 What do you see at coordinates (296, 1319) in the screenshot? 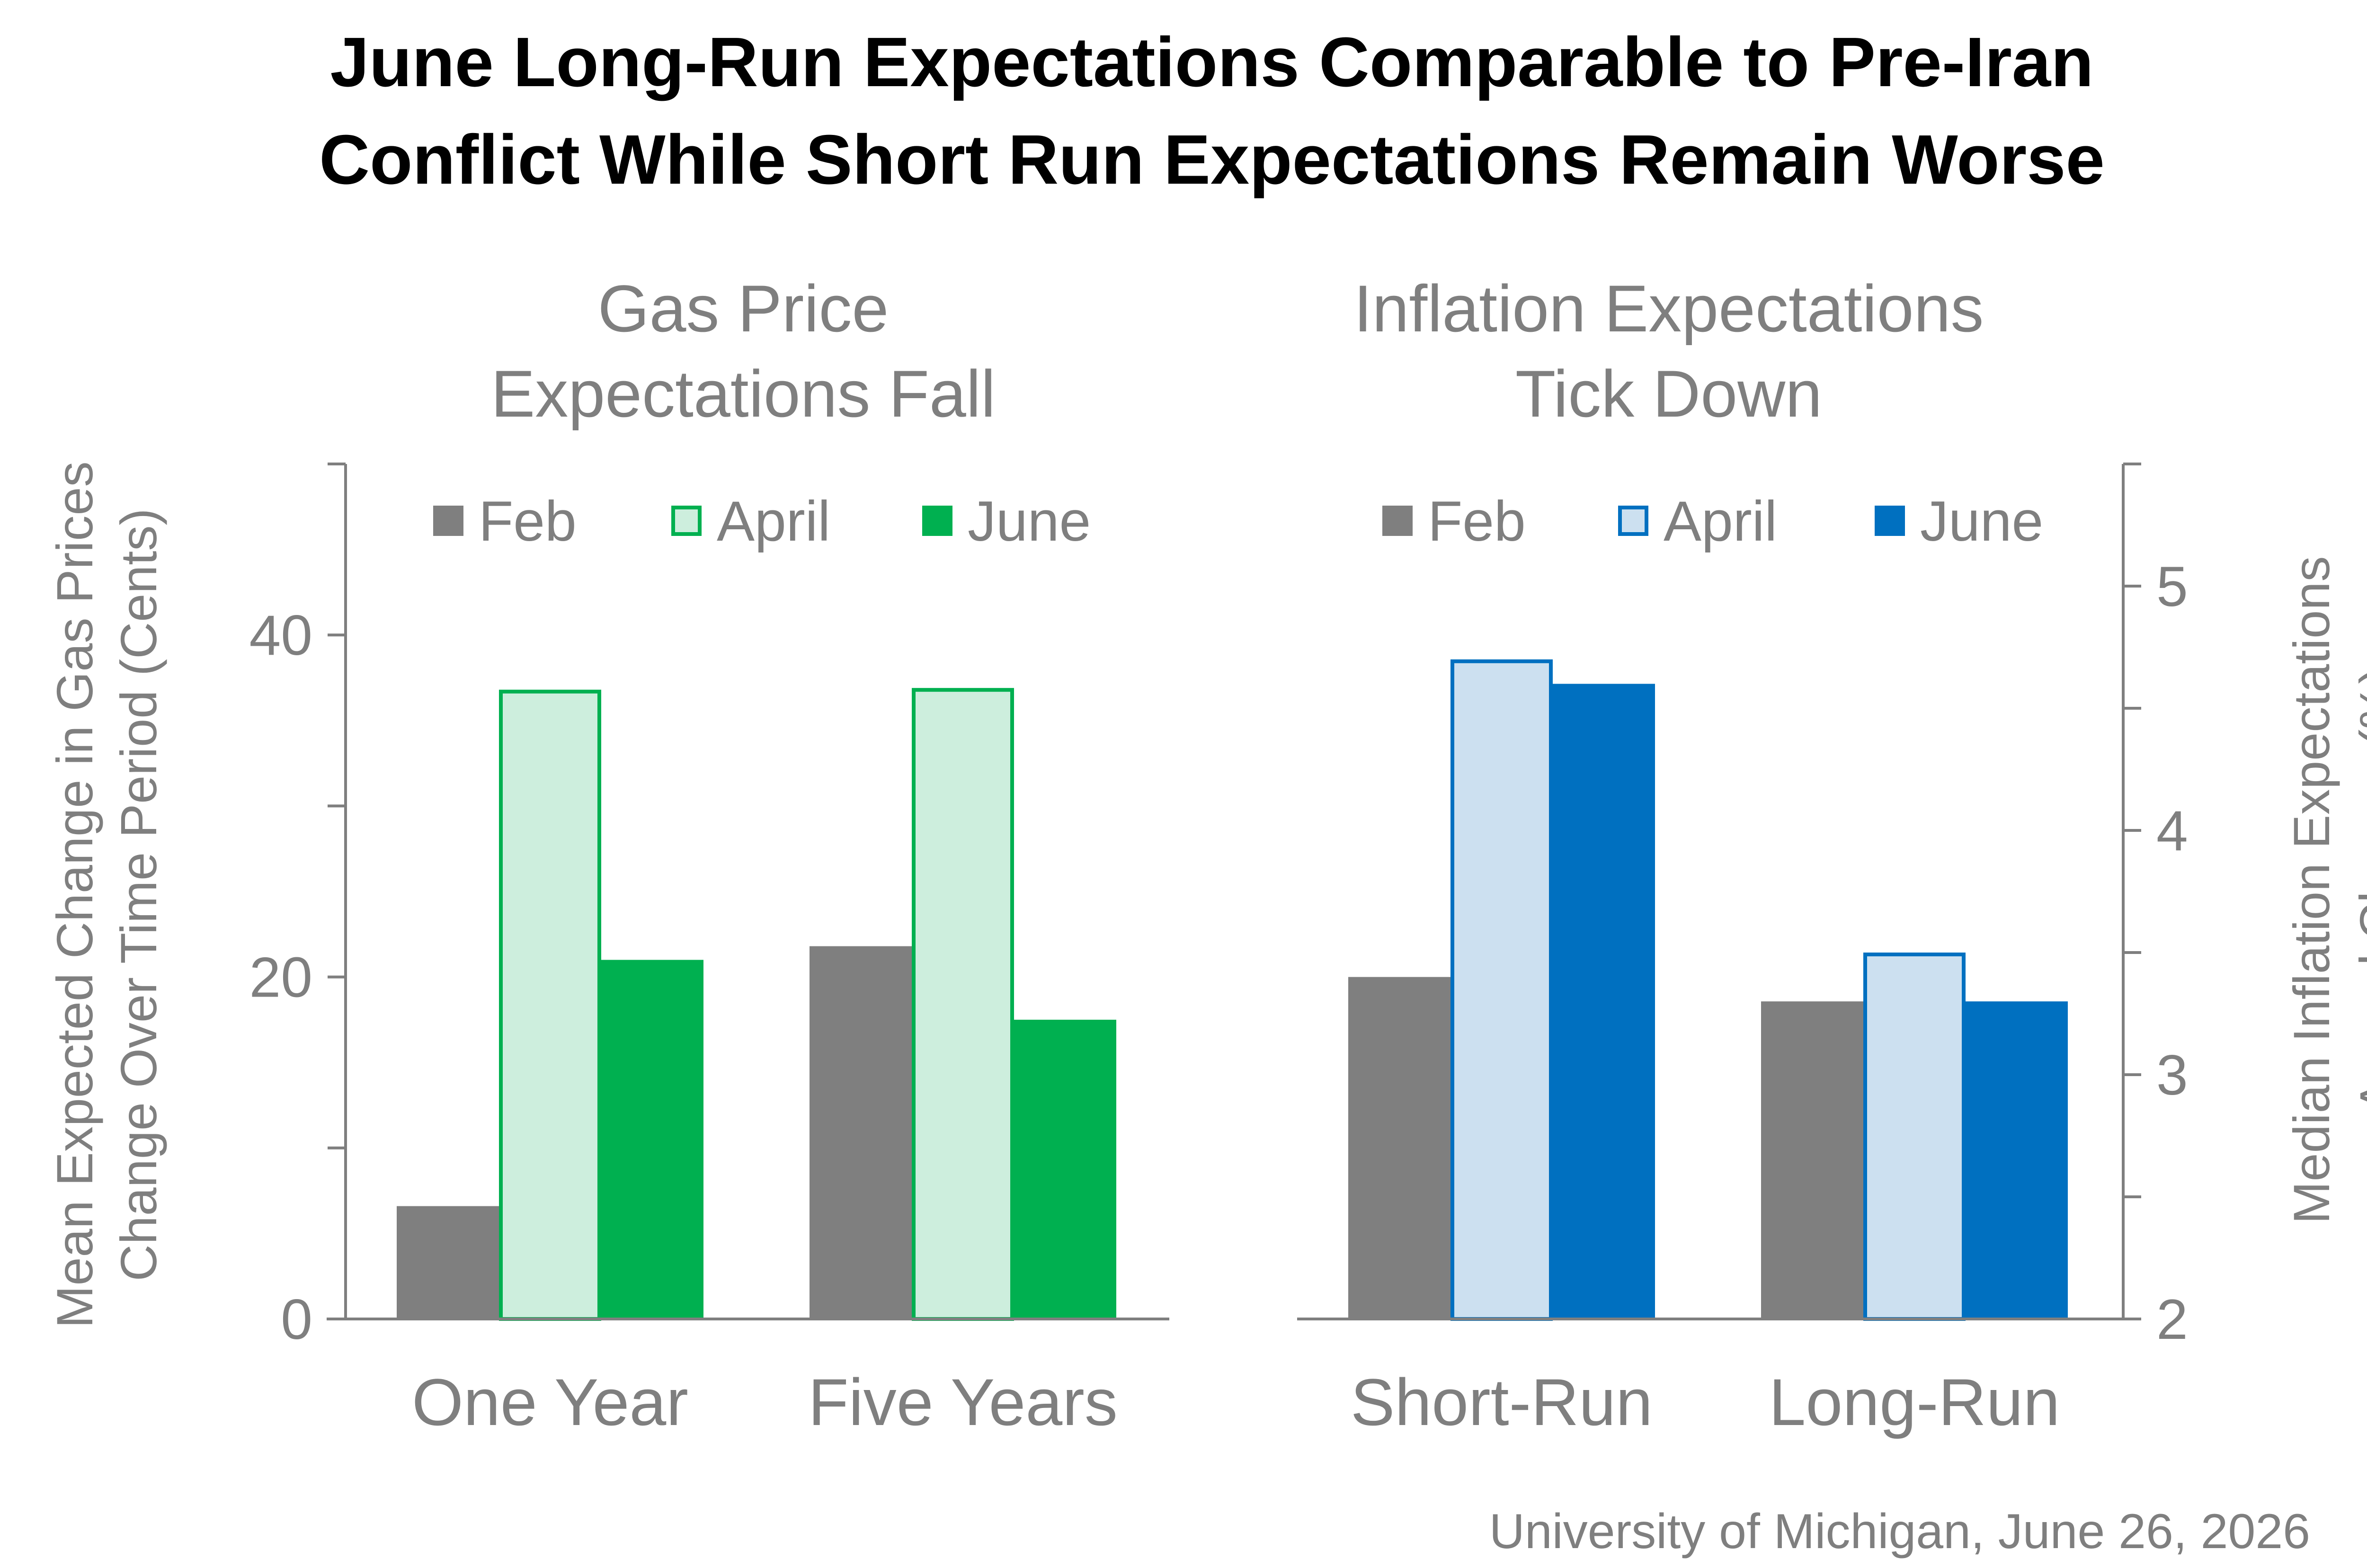
I see `gas-y-tick-label: 0` at bounding box center [296, 1319].